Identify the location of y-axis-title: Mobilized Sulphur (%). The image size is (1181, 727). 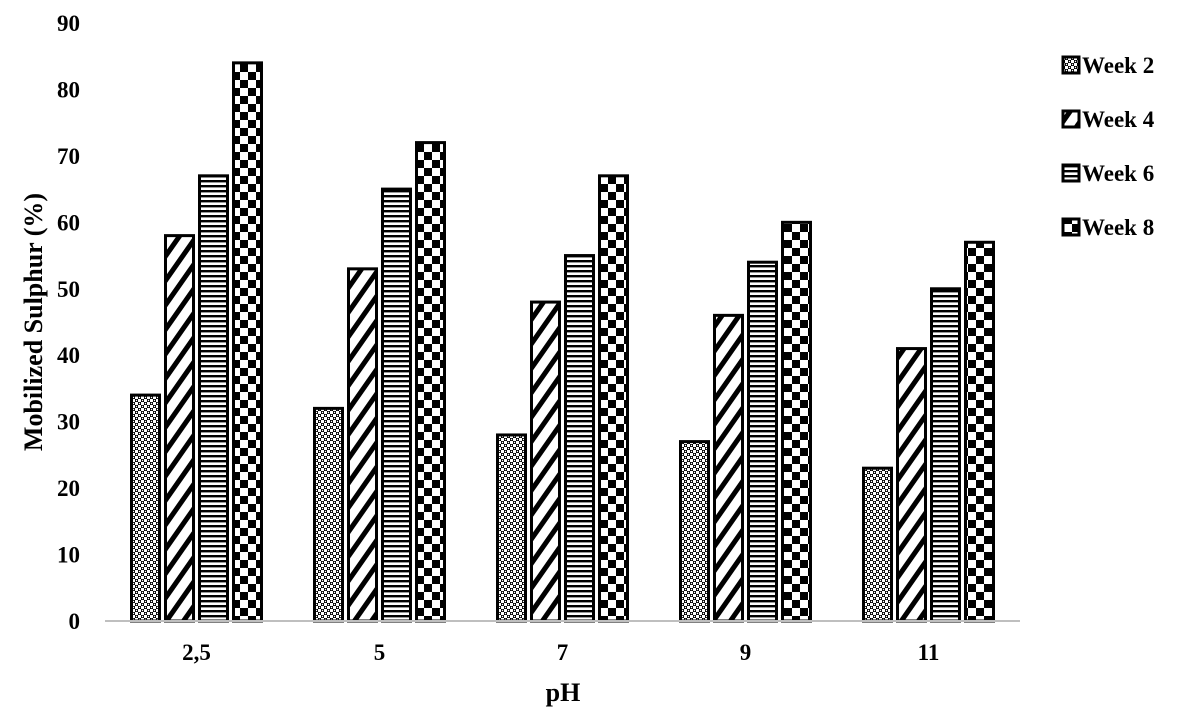
(33, 322).